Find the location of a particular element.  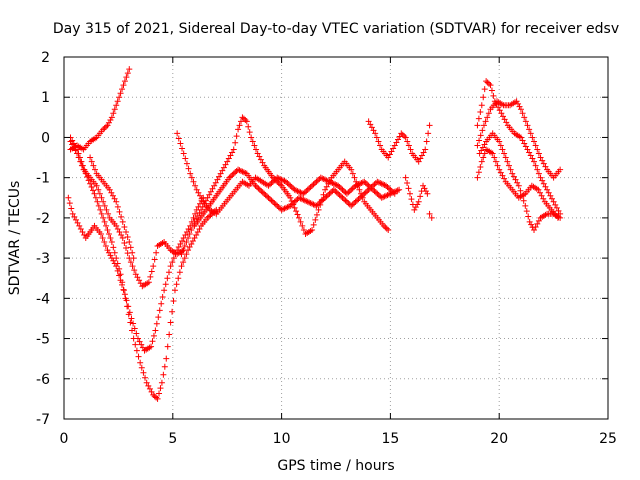

y-tick-label: -3 is located at coordinates (43, 259).